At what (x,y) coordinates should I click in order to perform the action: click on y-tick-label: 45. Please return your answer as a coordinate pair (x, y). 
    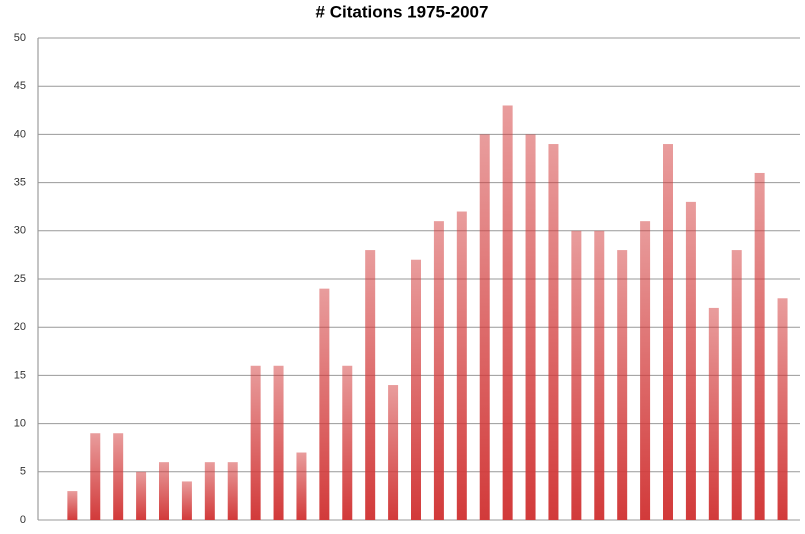
    Looking at the image, I should click on (20, 86).